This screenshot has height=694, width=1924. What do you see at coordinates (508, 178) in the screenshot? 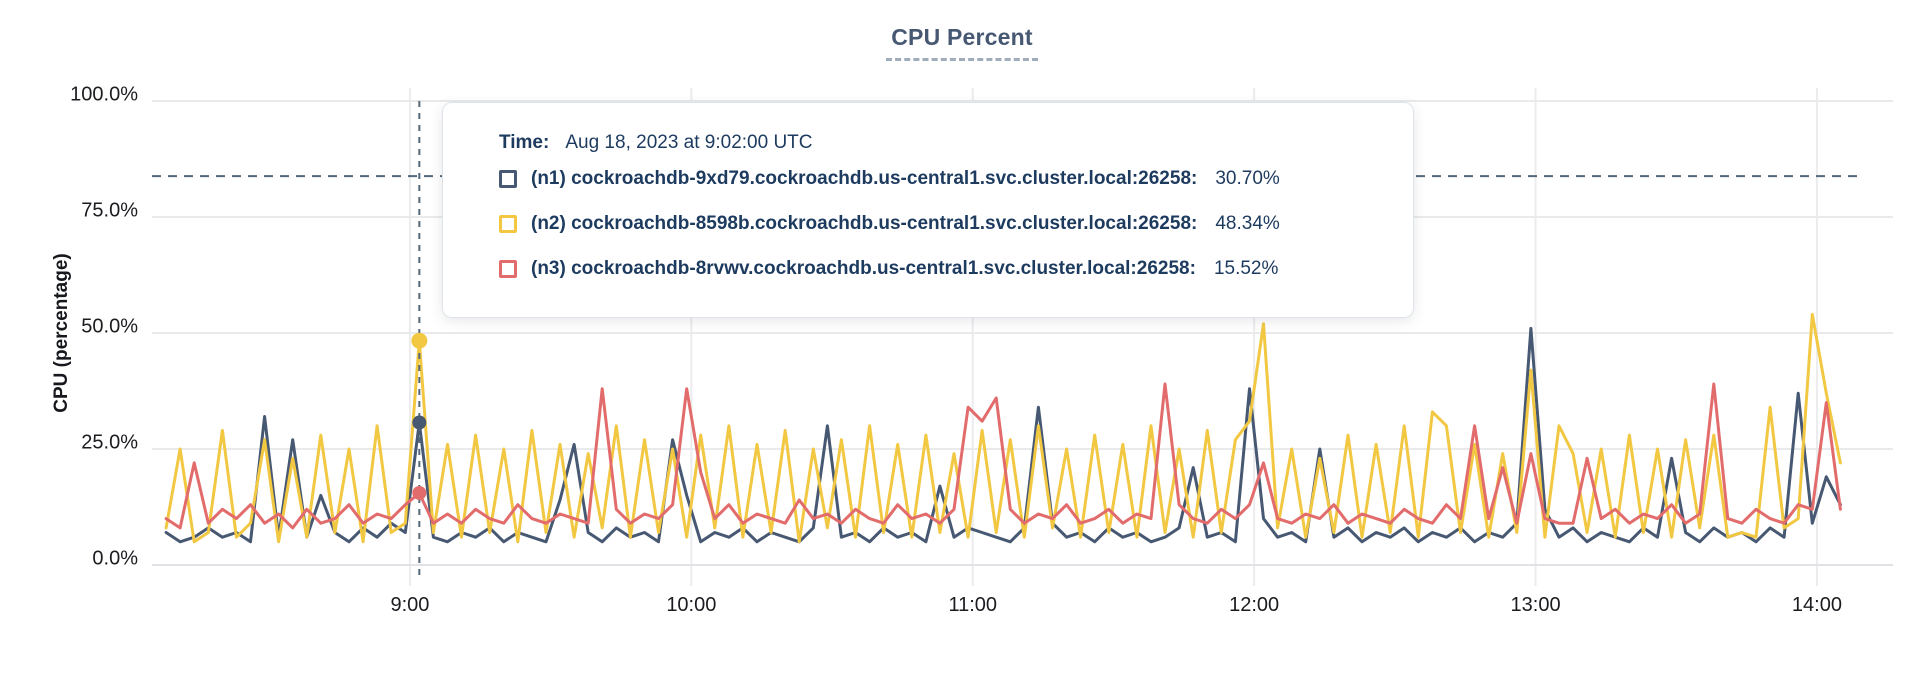
I see `series-swatch-icon-n1` at bounding box center [508, 178].